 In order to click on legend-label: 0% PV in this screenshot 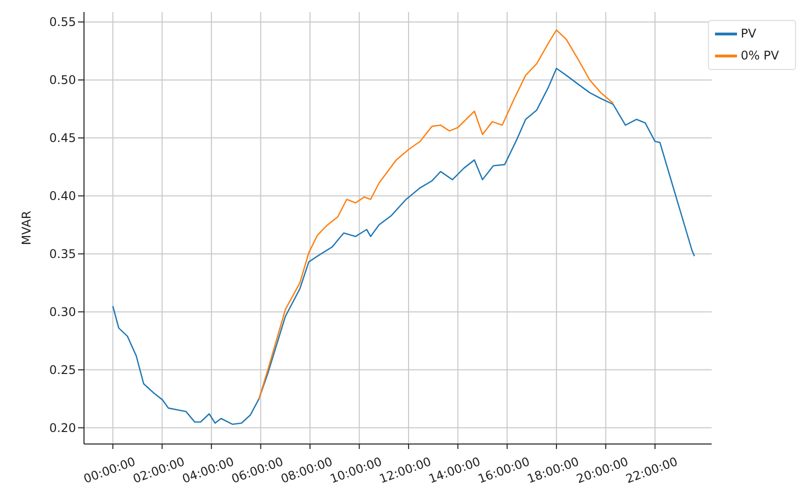, I will do `click(759, 55)`.